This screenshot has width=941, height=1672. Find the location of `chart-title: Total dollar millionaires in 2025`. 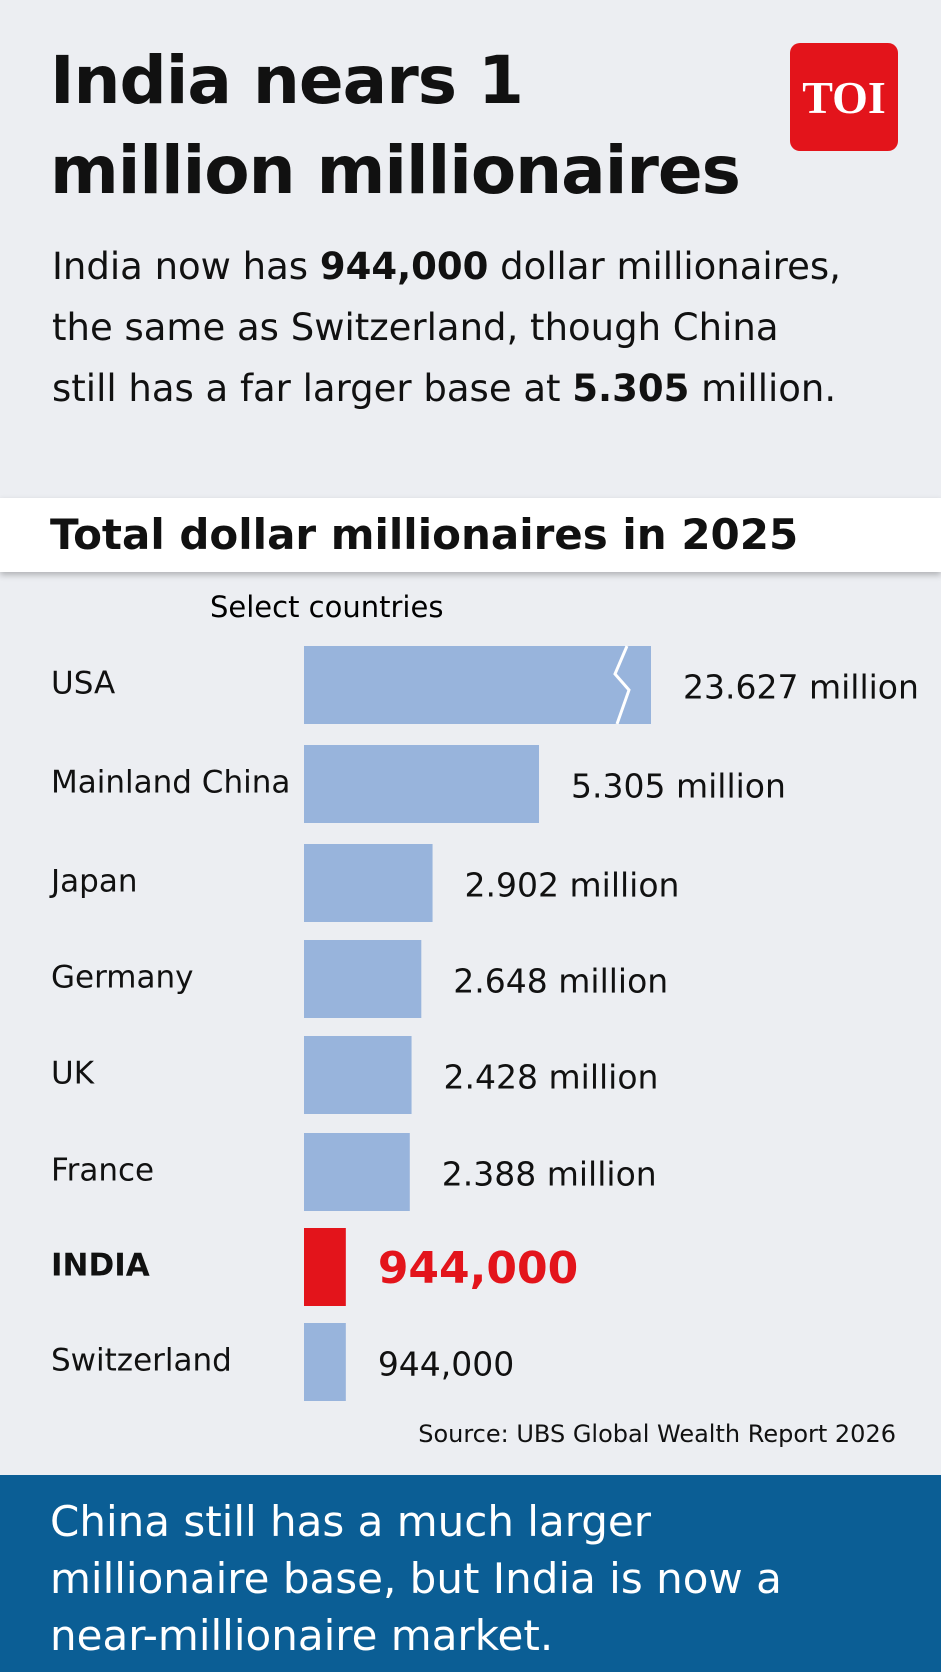

chart-title: Total dollar millionaires in 2025 is located at coordinates (424, 534).